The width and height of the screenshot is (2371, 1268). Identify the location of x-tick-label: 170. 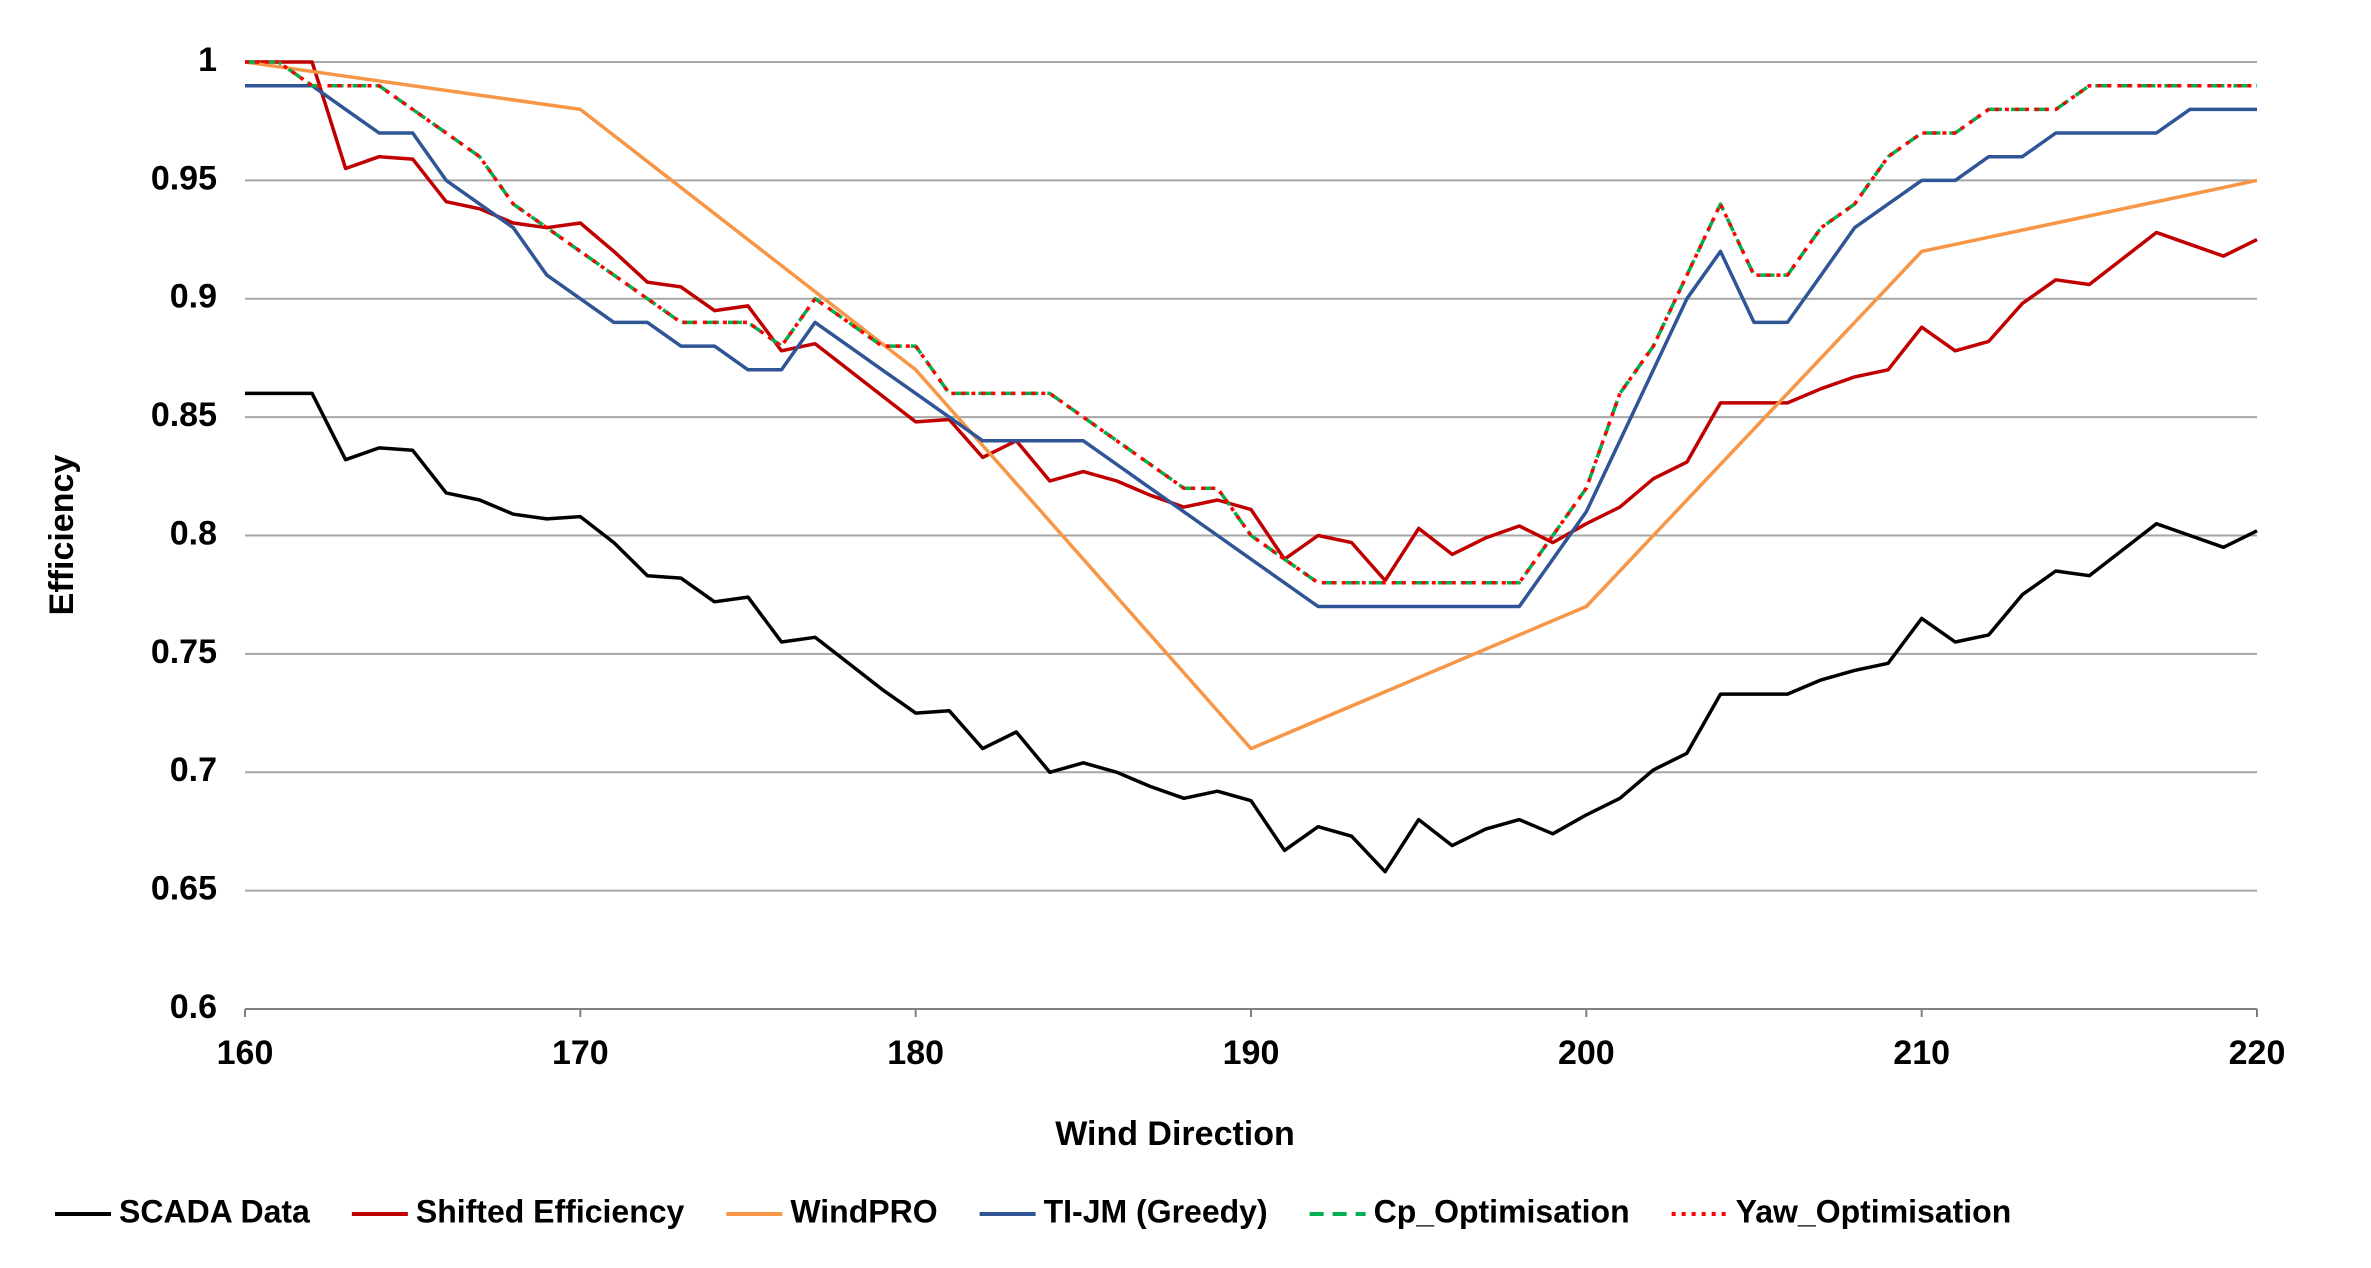
(580, 1053).